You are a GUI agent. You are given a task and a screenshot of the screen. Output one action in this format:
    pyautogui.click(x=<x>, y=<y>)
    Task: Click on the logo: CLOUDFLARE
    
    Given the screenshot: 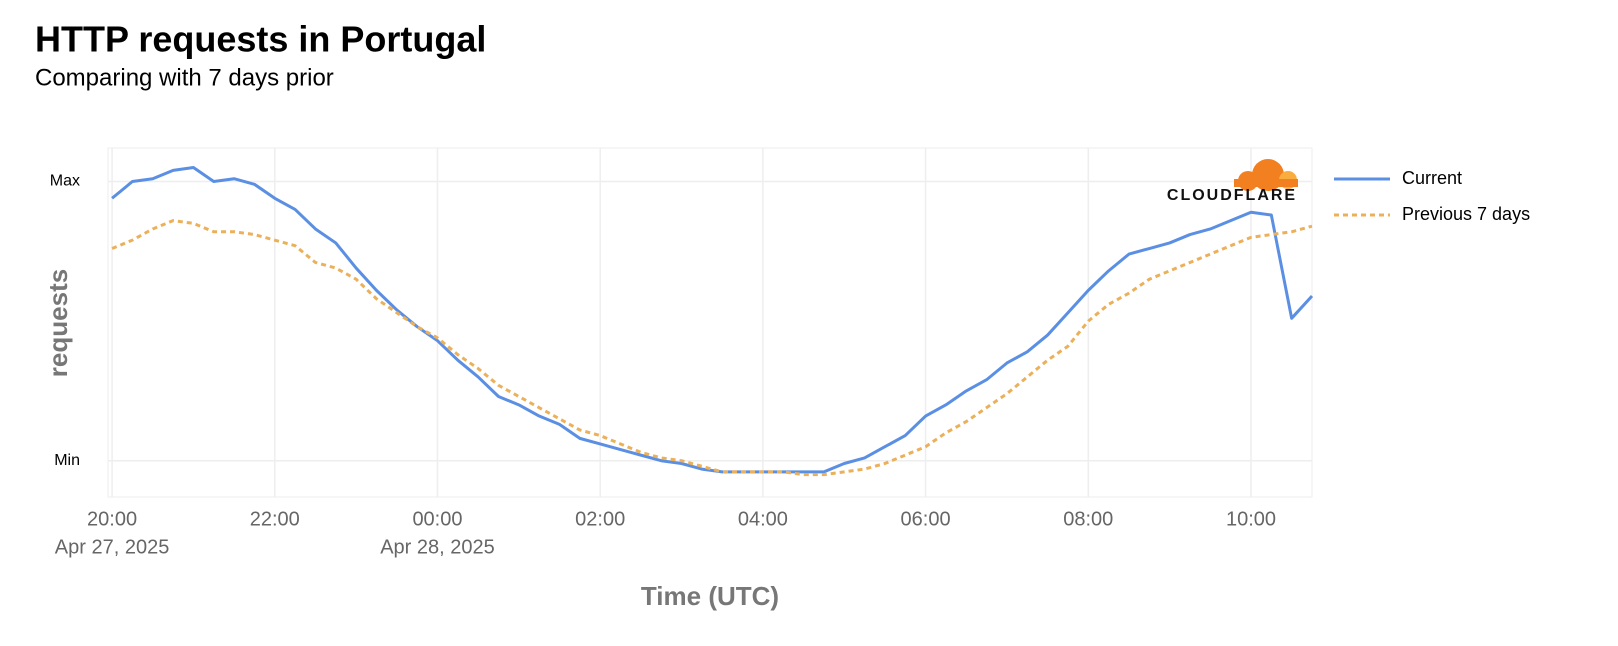 What is the action you would take?
    pyautogui.click(x=1232, y=181)
    